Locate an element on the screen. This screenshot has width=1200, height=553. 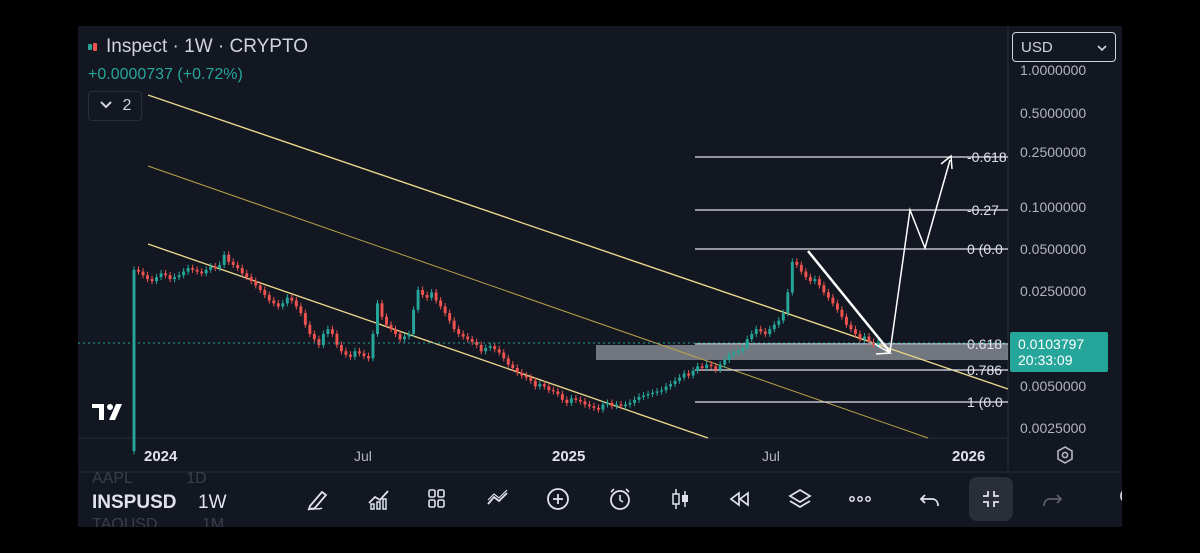
fib-retracement: -0.618 -0.27 0 (0.0 0.618 0.786 1 (0.0 is located at coordinates (851, 279).